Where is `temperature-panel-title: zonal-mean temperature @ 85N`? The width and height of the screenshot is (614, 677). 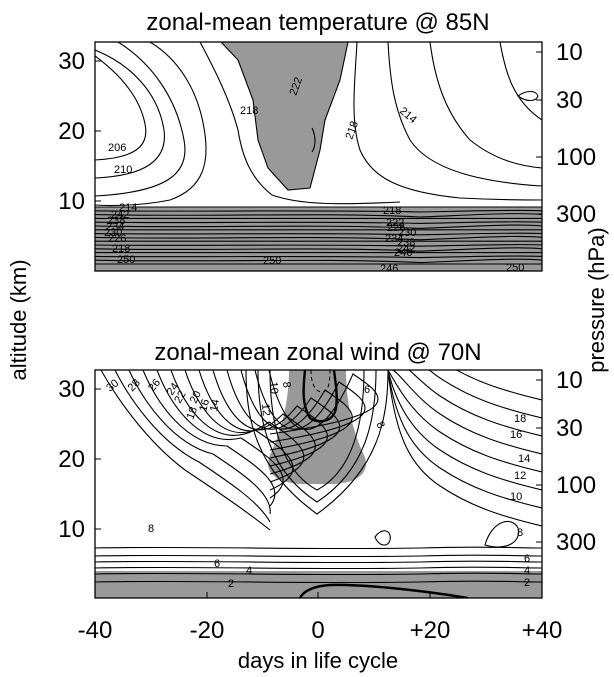 temperature-panel-title: zonal-mean temperature @ 85N is located at coordinates (317, 22).